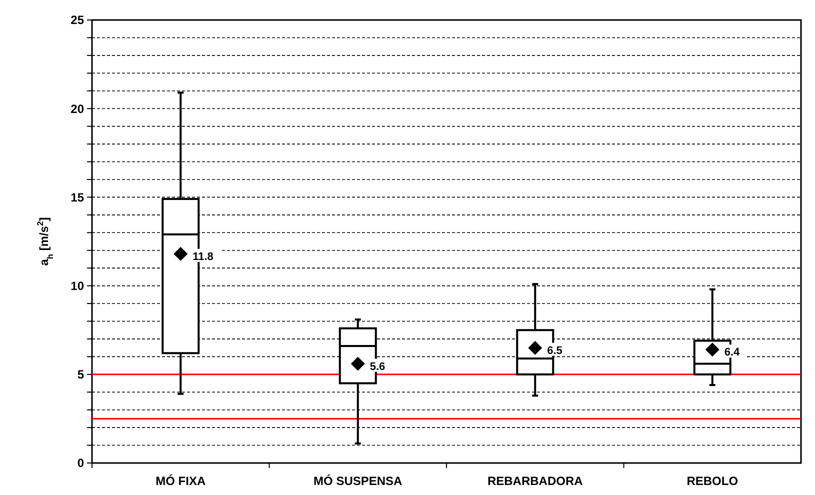 Image resolution: width=815 pixels, height=495 pixels. Describe the element at coordinates (77, 109) in the screenshot. I see `y-tick-label: 20` at that location.